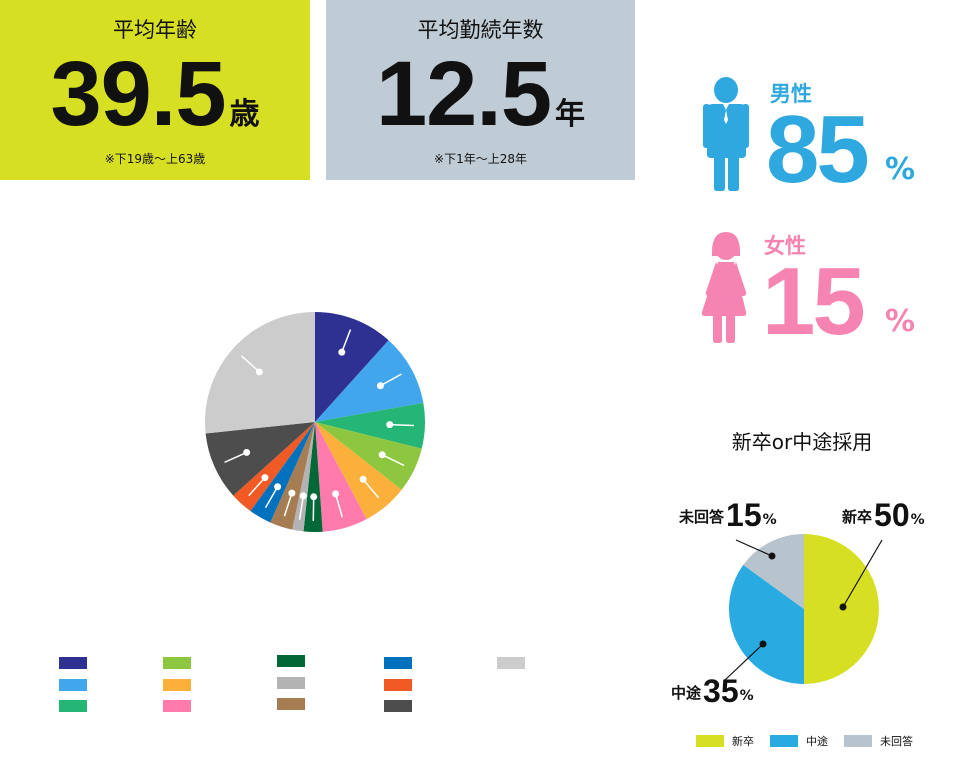 Image resolution: width=960 pixels, height=766 pixels. Describe the element at coordinates (754, 548) in the screenshot. I see `hire-type-leader-unanswered` at that location.